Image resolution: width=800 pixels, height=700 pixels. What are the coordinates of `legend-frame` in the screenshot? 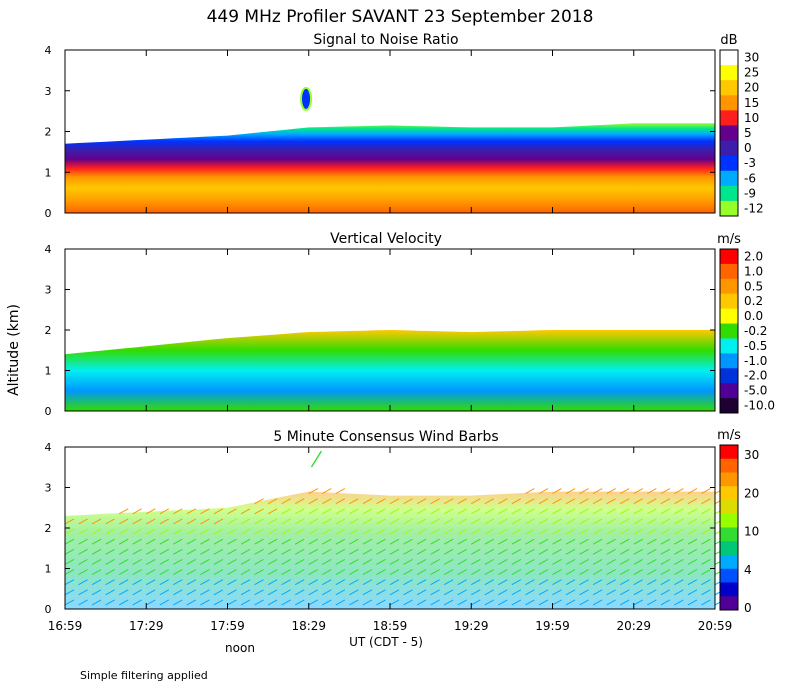 It's located at (729, 133).